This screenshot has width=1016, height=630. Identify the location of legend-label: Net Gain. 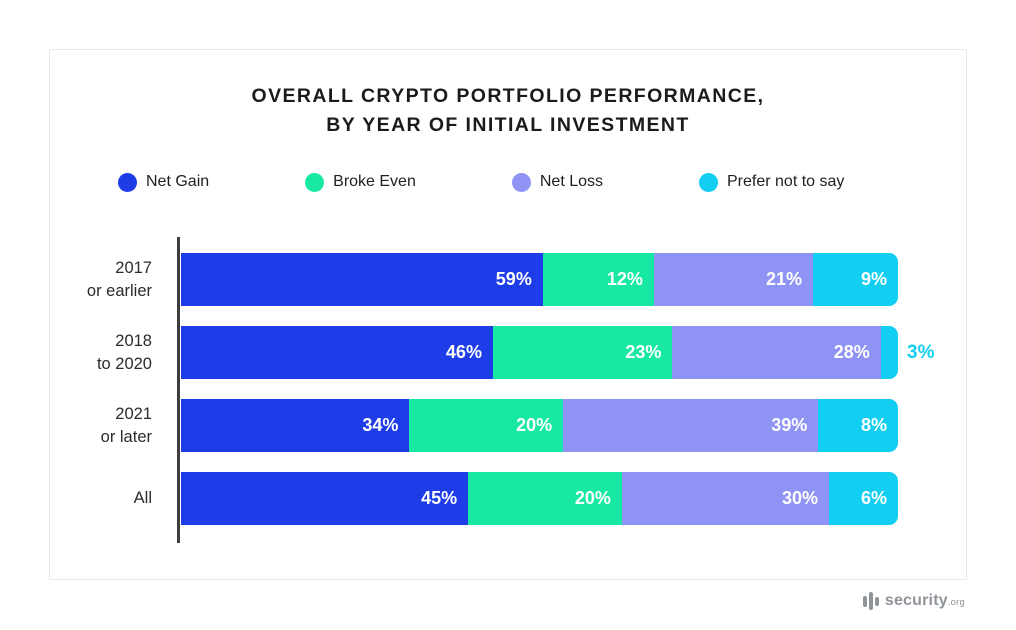
(178, 181).